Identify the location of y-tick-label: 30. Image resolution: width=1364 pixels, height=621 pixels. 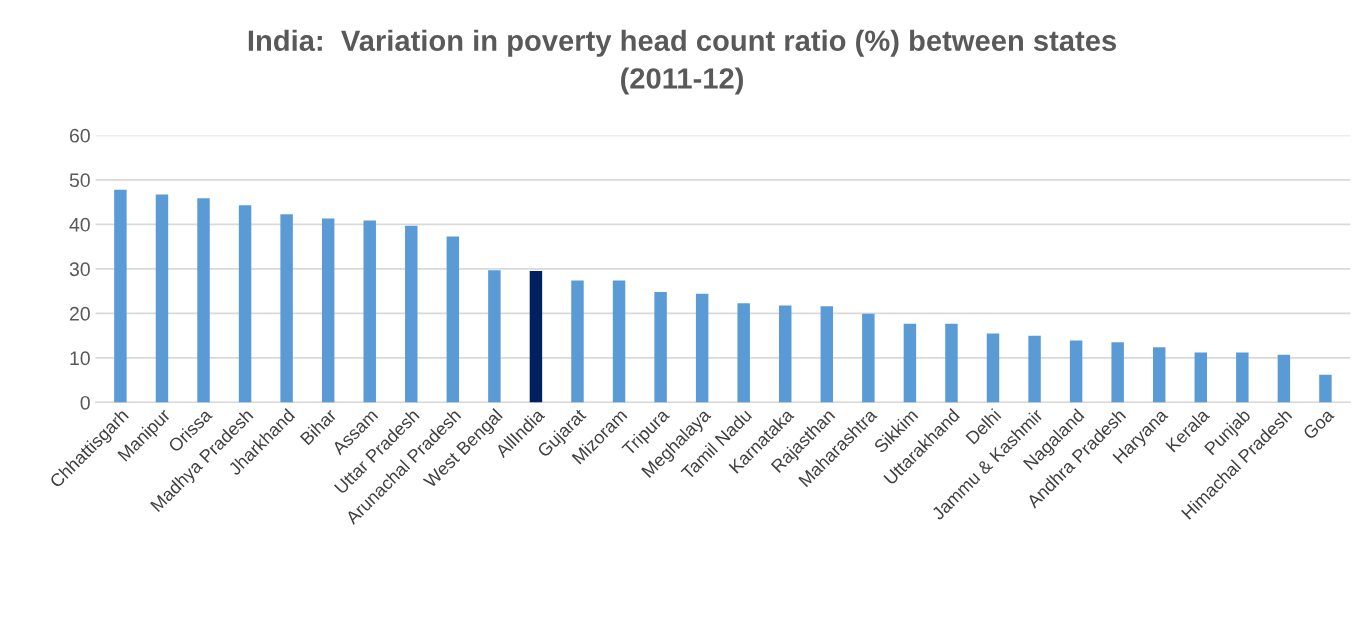
(79, 269).